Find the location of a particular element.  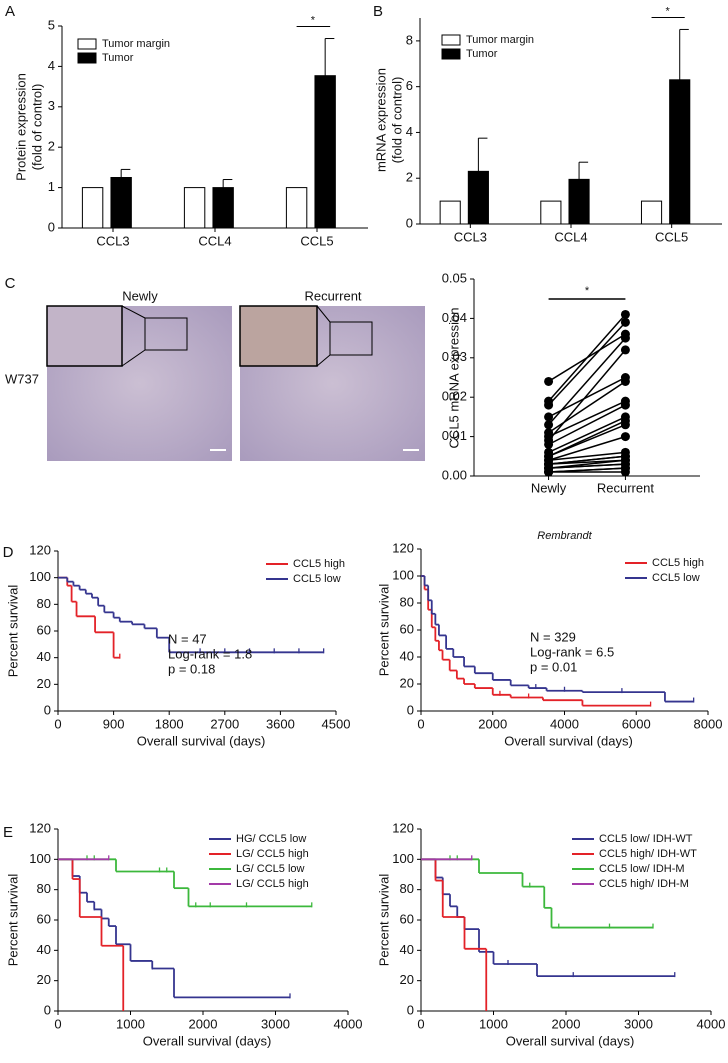

y-tick-label: 8 is located at coordinates (409, 39).